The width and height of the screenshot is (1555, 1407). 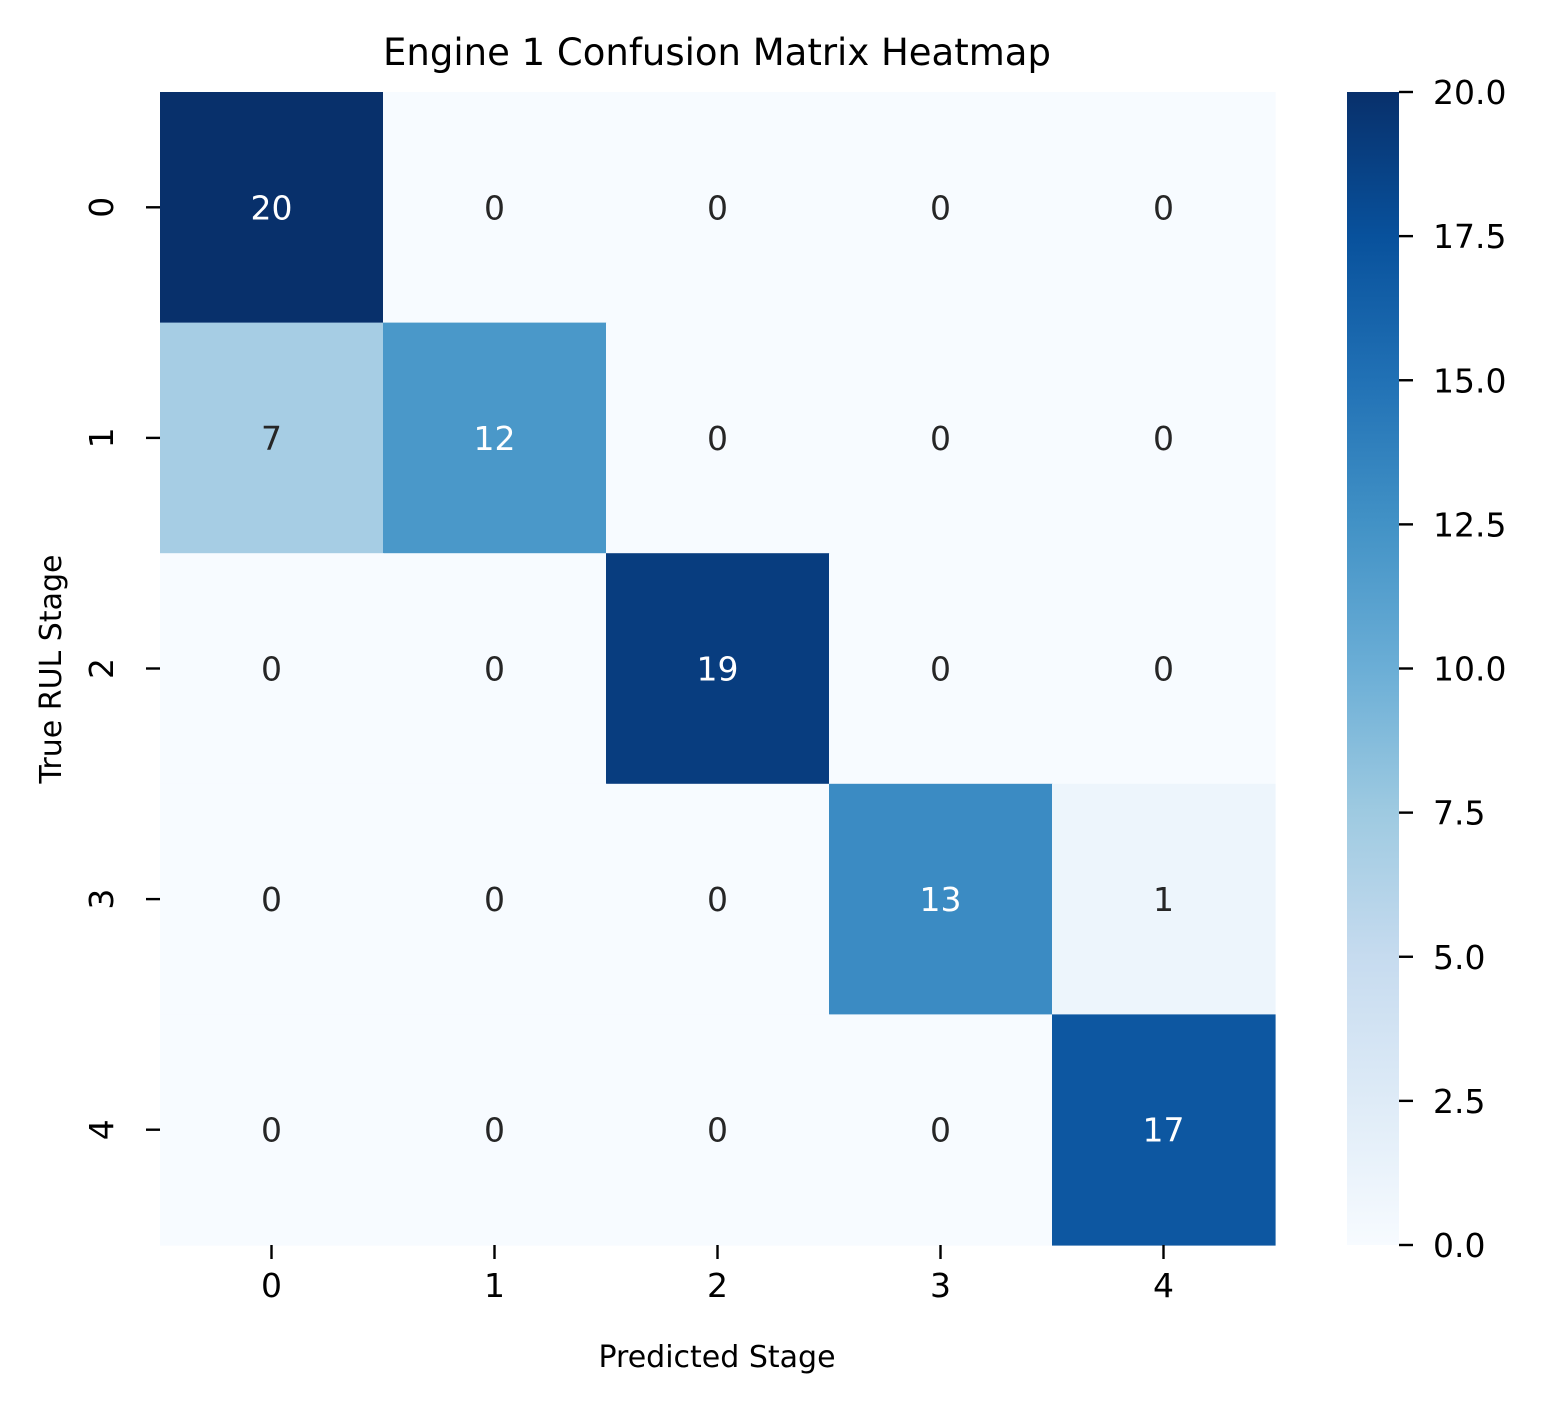 I want to click on colorbar, so click(x=1373, y=668).